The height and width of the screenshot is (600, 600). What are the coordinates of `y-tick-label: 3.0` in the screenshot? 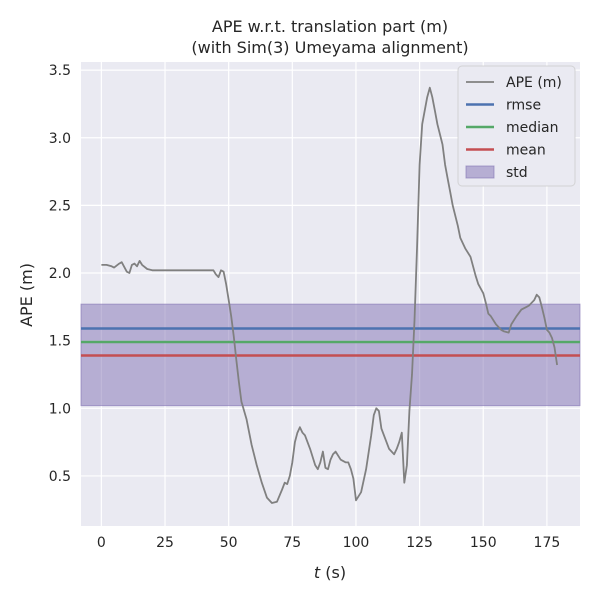 It's located at (60, 139).